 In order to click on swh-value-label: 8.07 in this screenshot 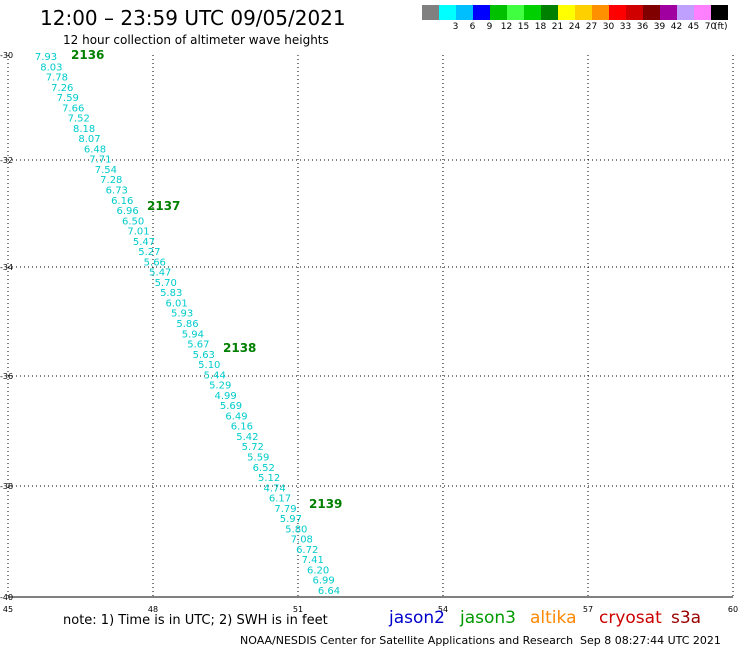, I will do `click(89, 139)`.